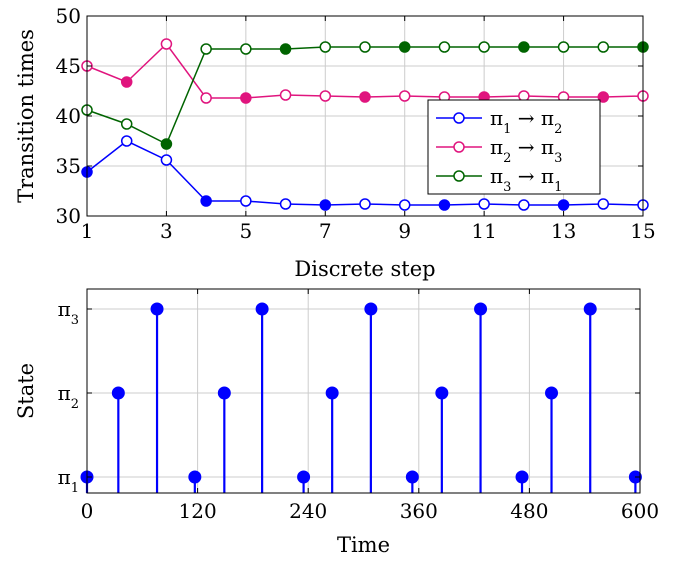 The width and height of the screenshot is (685, 561). Describe the element at coordinates (529, 511) in the screenshot. I see `chart2-x-tick-label: 480` at that location.